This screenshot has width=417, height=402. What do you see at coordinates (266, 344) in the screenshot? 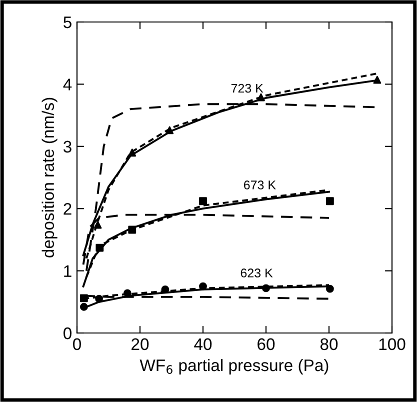
I see `x-tick-label: 60` at bounding box center [266, 344].